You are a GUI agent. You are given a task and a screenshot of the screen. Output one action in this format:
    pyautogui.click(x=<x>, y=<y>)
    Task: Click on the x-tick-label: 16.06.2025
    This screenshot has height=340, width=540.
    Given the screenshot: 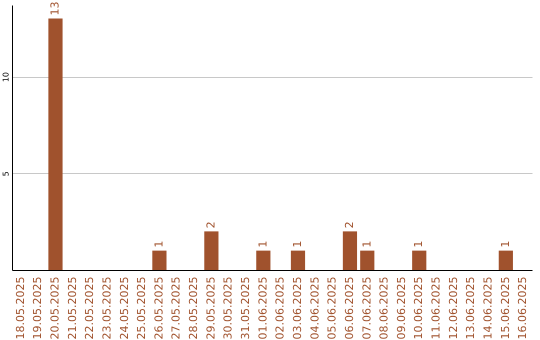 What is the action you would take?
    pyautogui.click(x=523, y=308)
    